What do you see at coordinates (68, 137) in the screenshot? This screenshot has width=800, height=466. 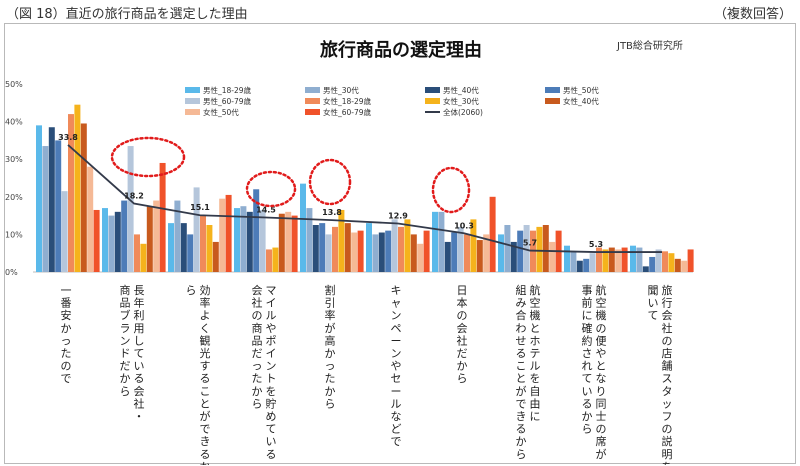 I see `data-label: 33.8` at bounding box center [68, 137].